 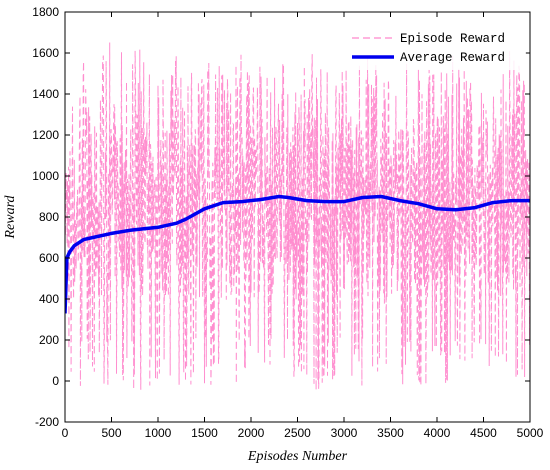 I want to click on x-tick-label: 2000, so click(x=251, y=433).